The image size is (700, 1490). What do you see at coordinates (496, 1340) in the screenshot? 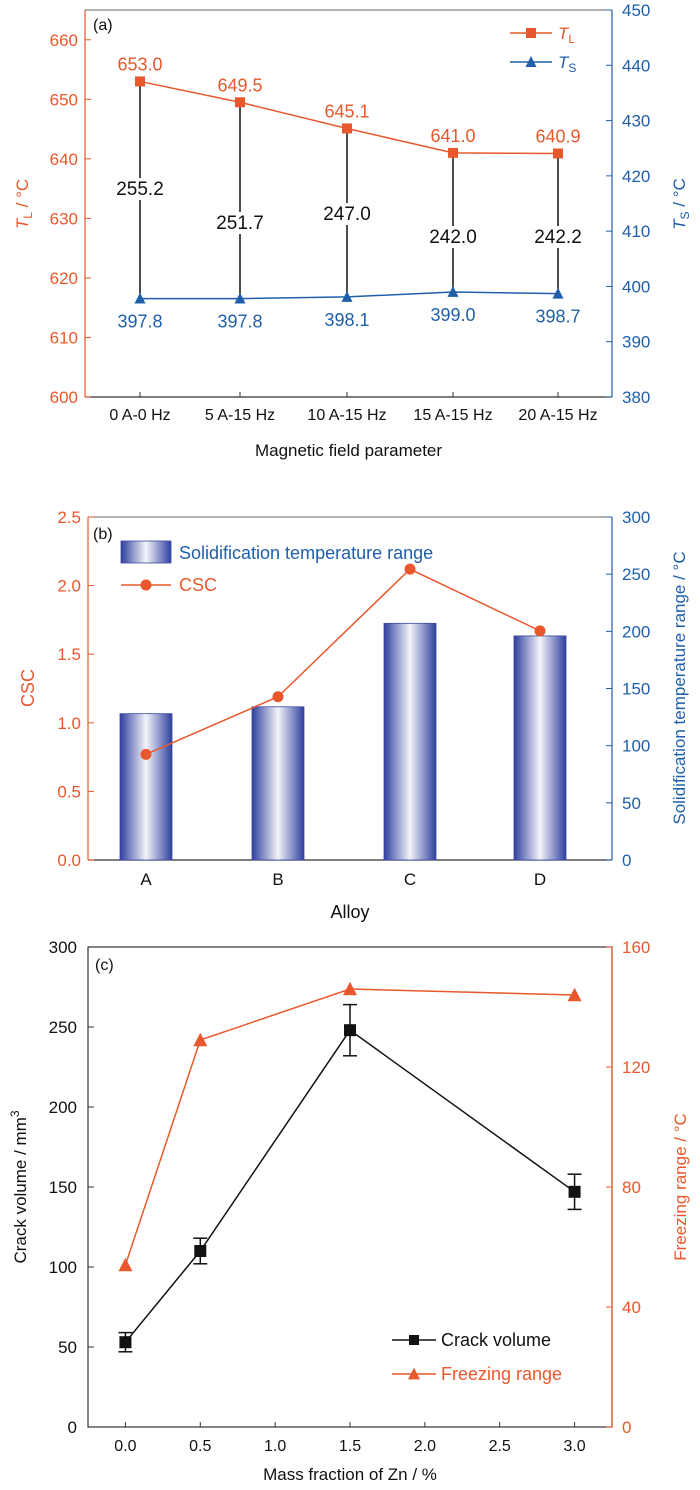
I see `legend-crack-label: Crack volume` at bounding box center [496, 1340].